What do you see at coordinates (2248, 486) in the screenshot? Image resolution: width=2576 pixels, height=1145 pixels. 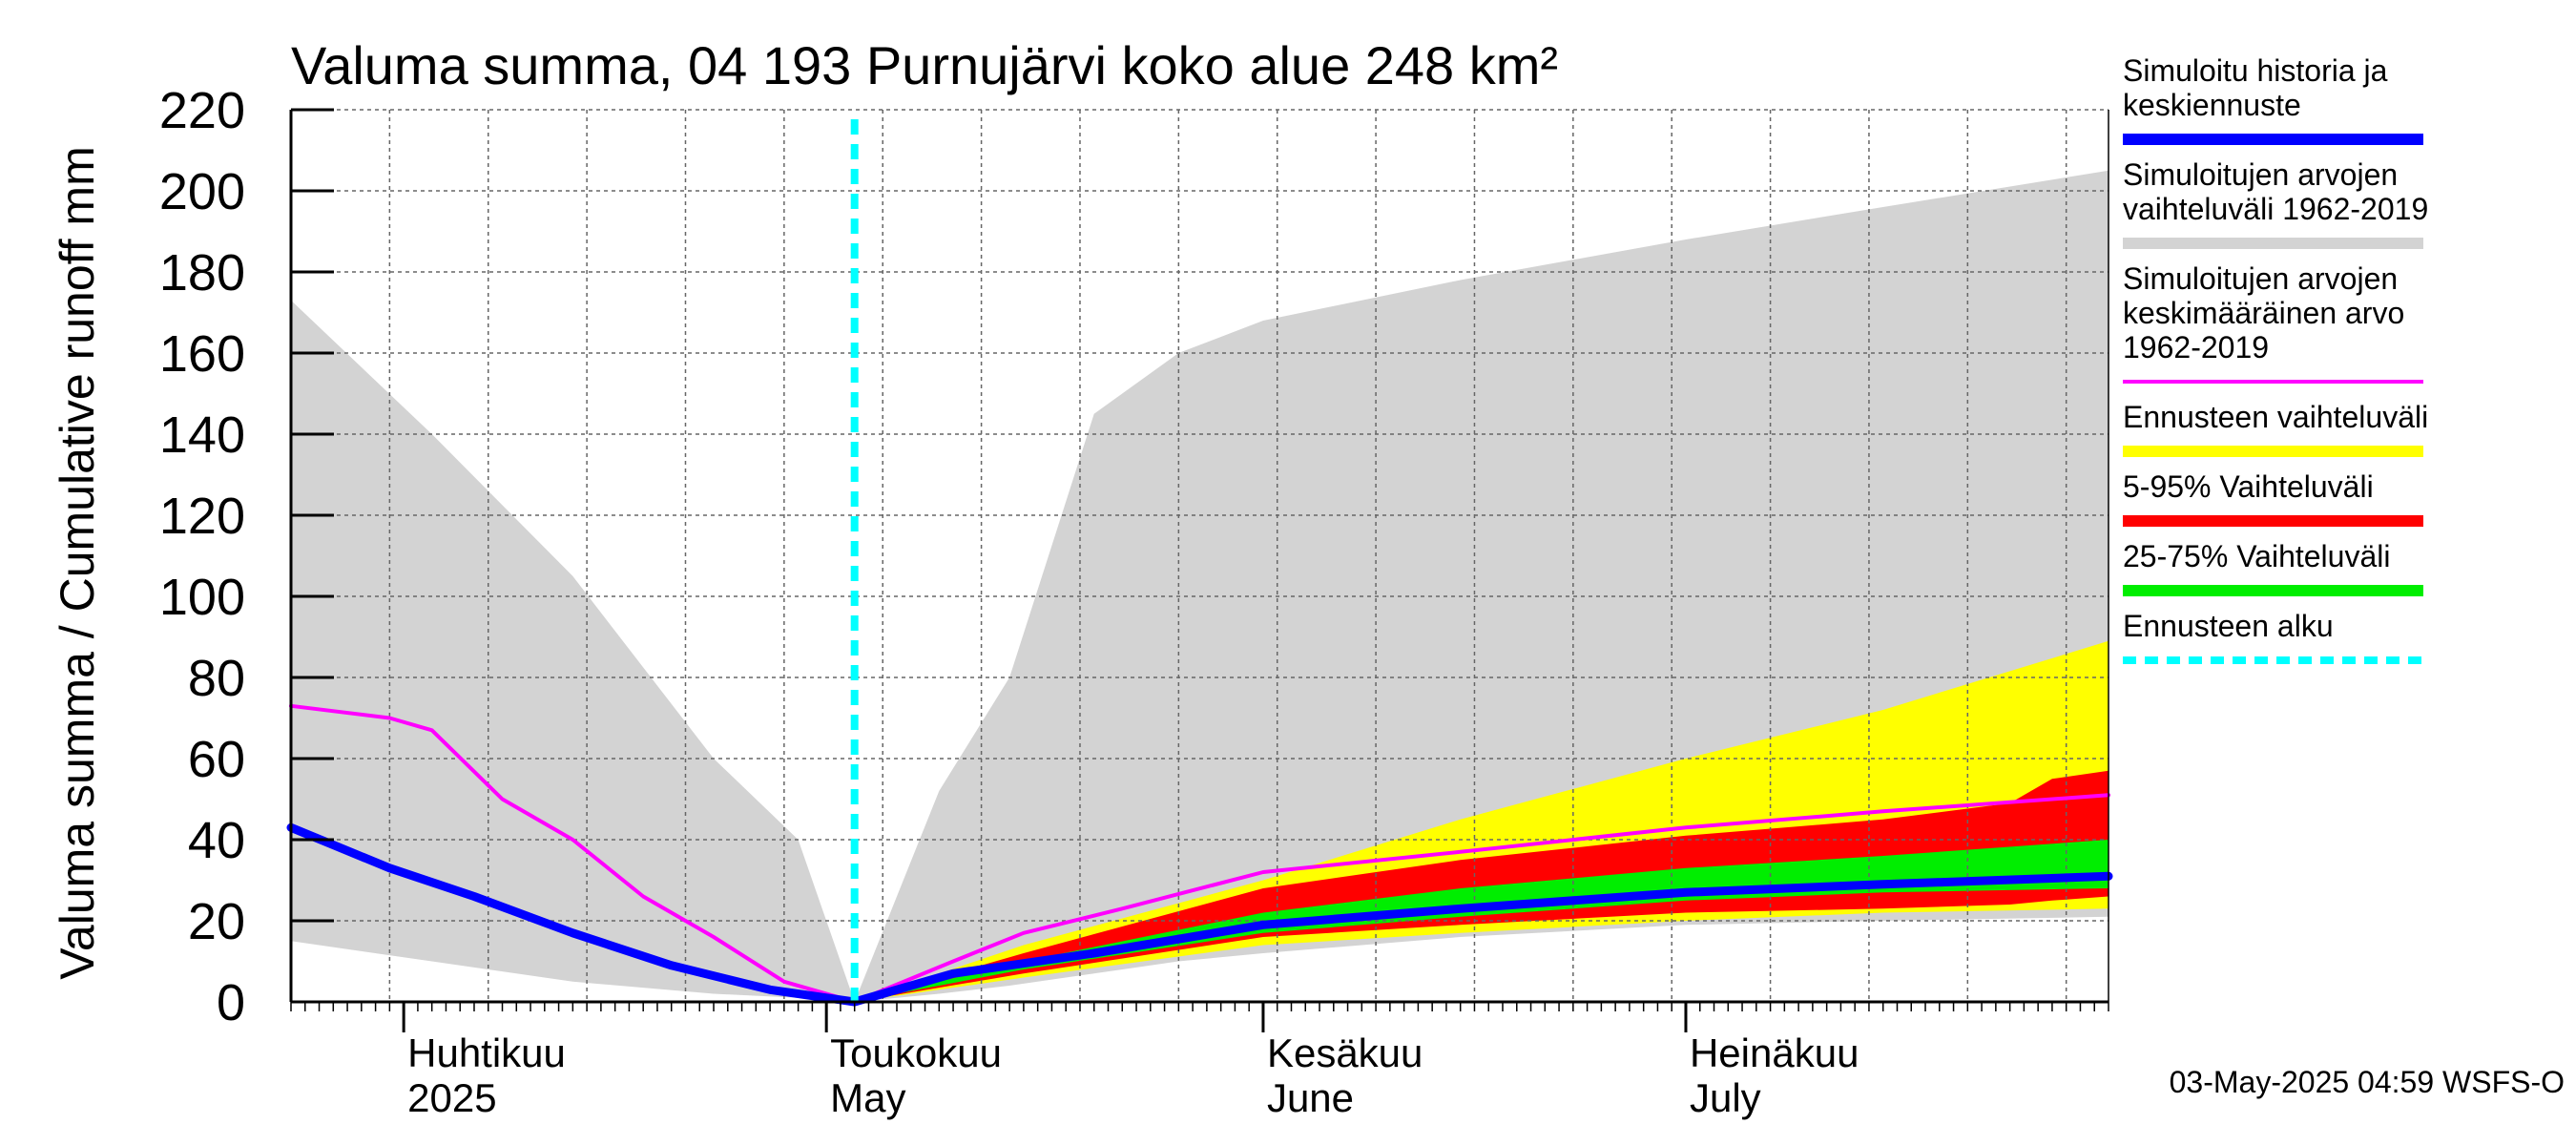 I see `legend-label-4: 5-95% Vaihteluväli` at bounding box center [2248, 486].